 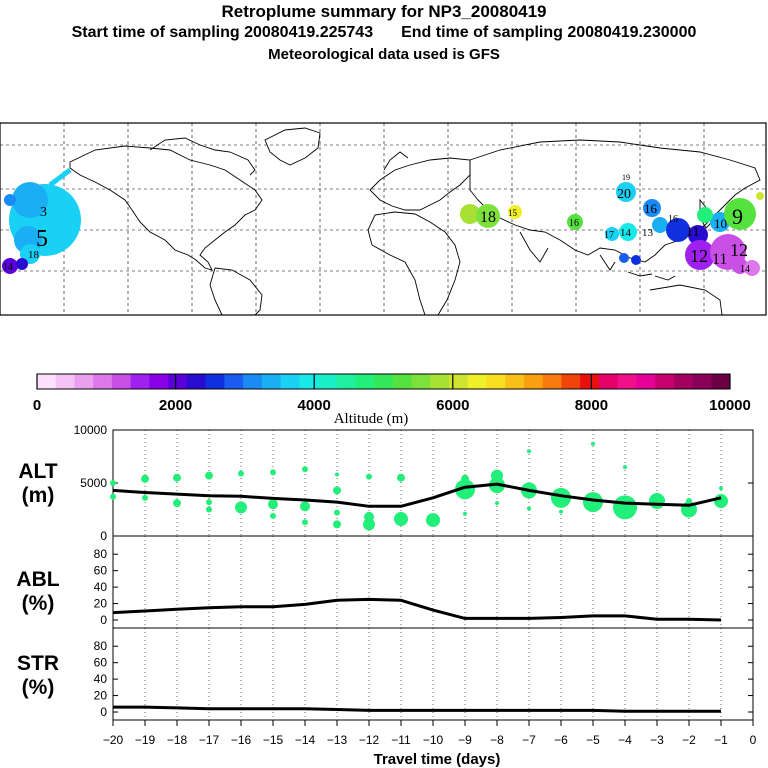 What do you see at coordinates (437, 759) in the screenshot?
I see `x-axis-label: Travel time (days)` at bounding box center [437, 759].